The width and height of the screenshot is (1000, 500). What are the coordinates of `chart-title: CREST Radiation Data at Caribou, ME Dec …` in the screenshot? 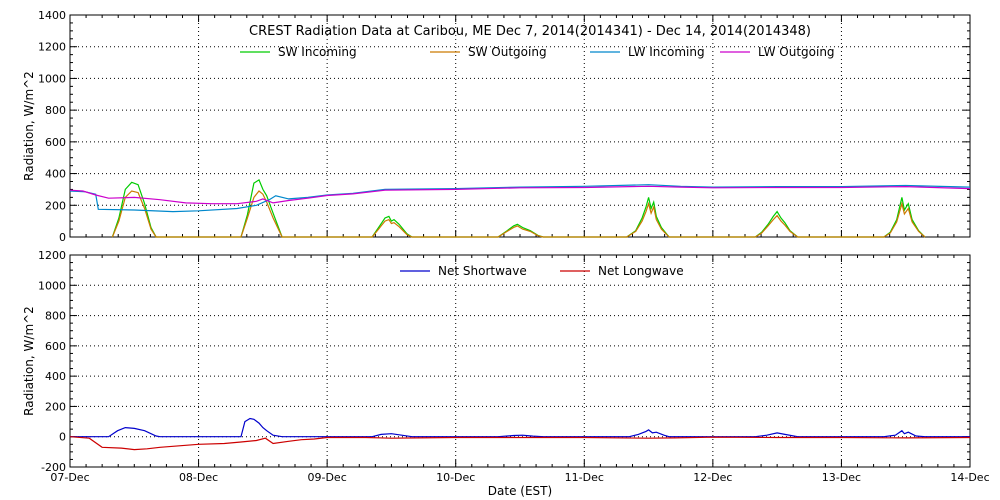 It's located at (530, 31).